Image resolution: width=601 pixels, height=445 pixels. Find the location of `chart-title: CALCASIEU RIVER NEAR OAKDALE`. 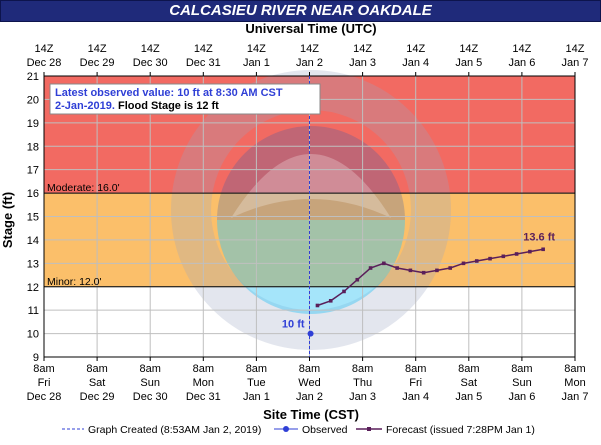

chart-title: CALCASIEU RIVER NEAR OAKDALE is located at coordinates (300, 11).